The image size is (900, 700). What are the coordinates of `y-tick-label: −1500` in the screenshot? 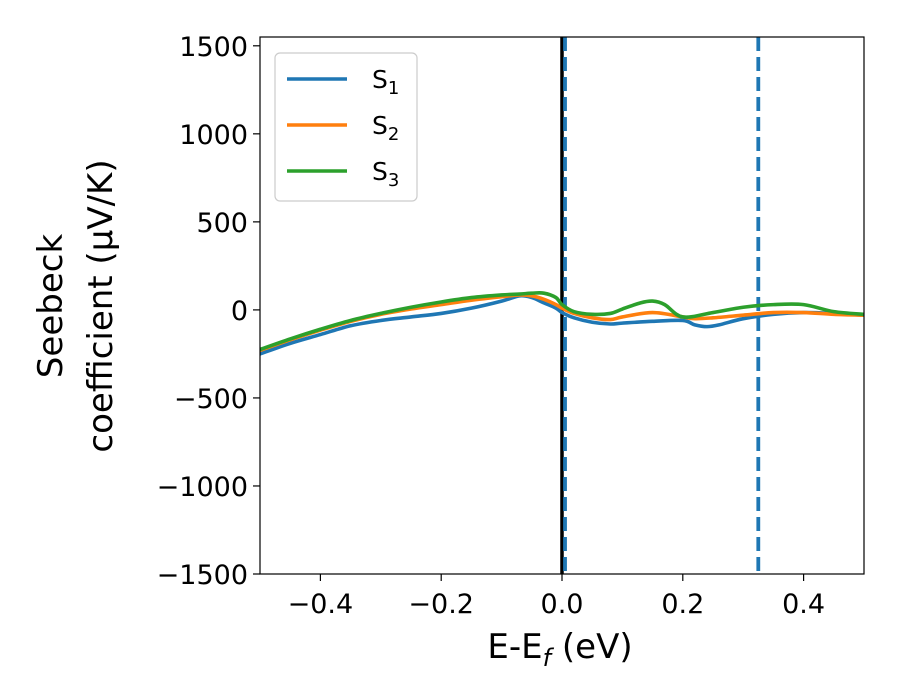 It's located at (202, 575).